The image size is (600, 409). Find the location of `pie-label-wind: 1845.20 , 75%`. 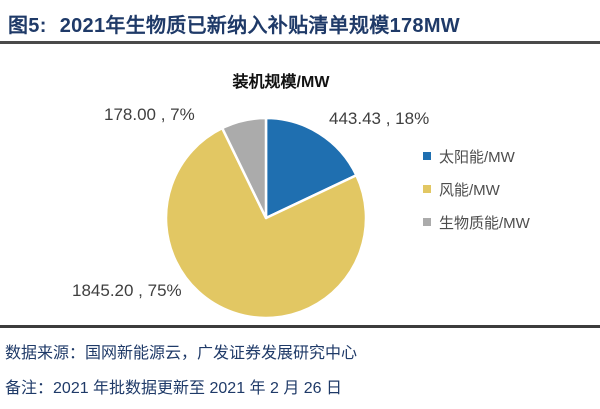

pie-label-wind: 1845.20 , 75% is located at coordinates (127, 290).